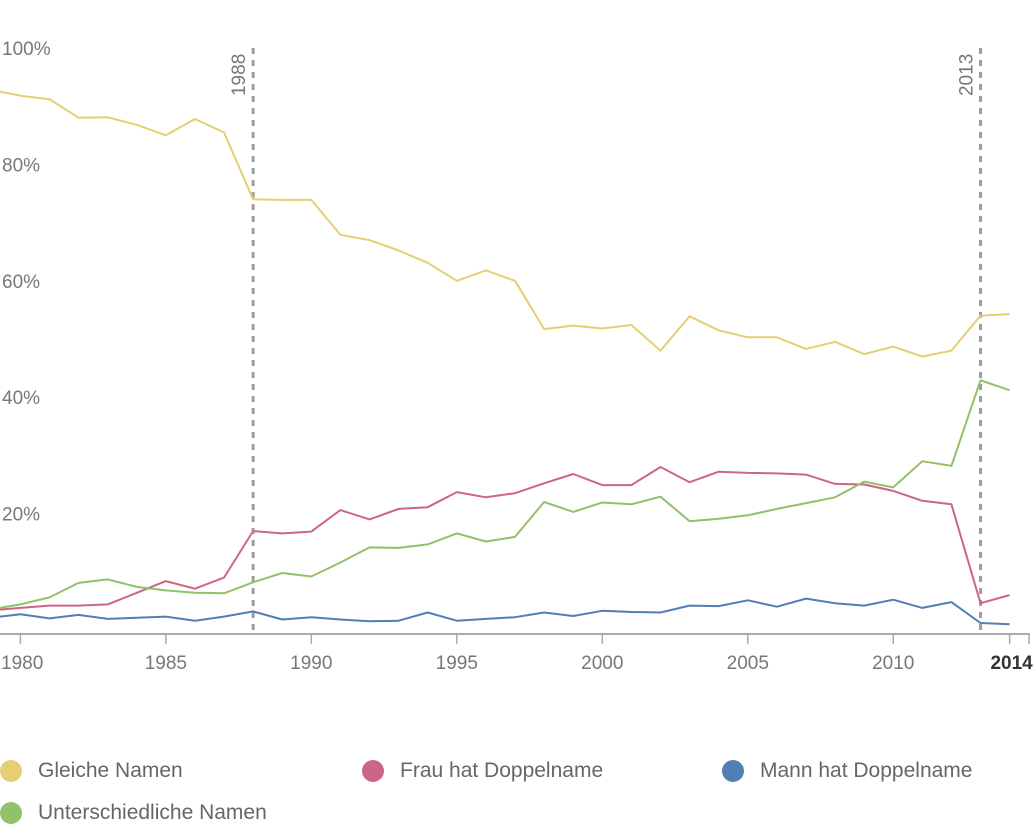 This screenshot has width=1033, height=839. Describe the element at coordinates (166, 663) in the screenshot. I see `x-tick-label: 1985` at that location.